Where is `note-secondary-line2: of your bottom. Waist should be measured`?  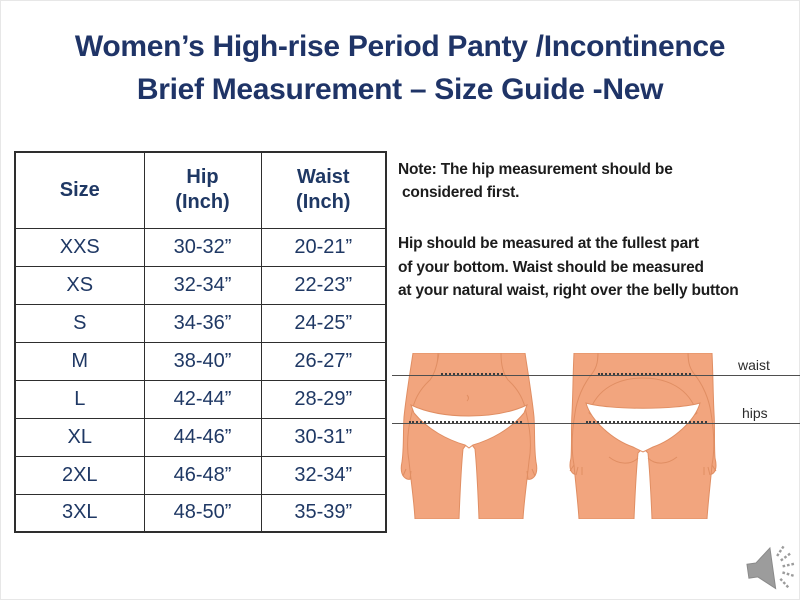
note-secondary-line2: of your bottom. Waist should be measured is located at coordinates (551, 267).